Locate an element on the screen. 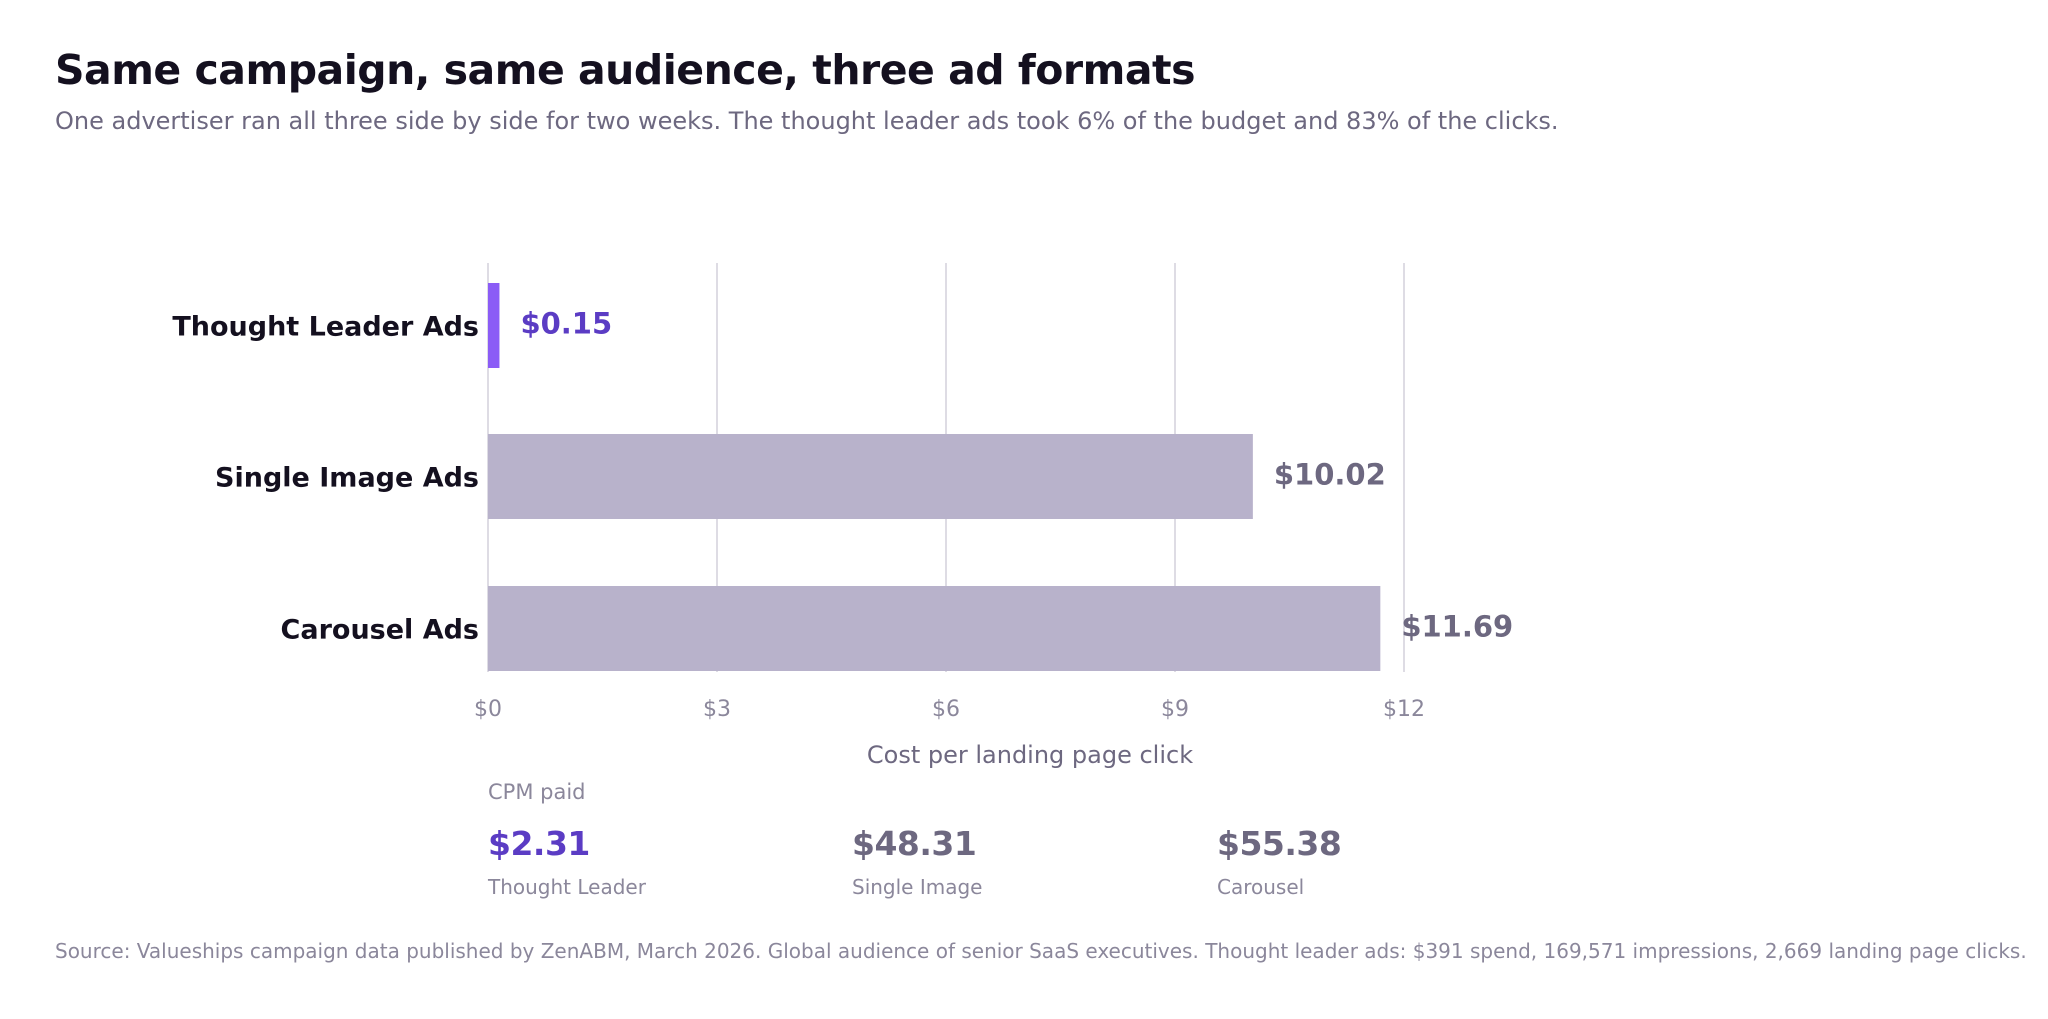 This screenshot has width=2048, height=1019. x-tick-label: $3 is located at coordinates (717, 709).